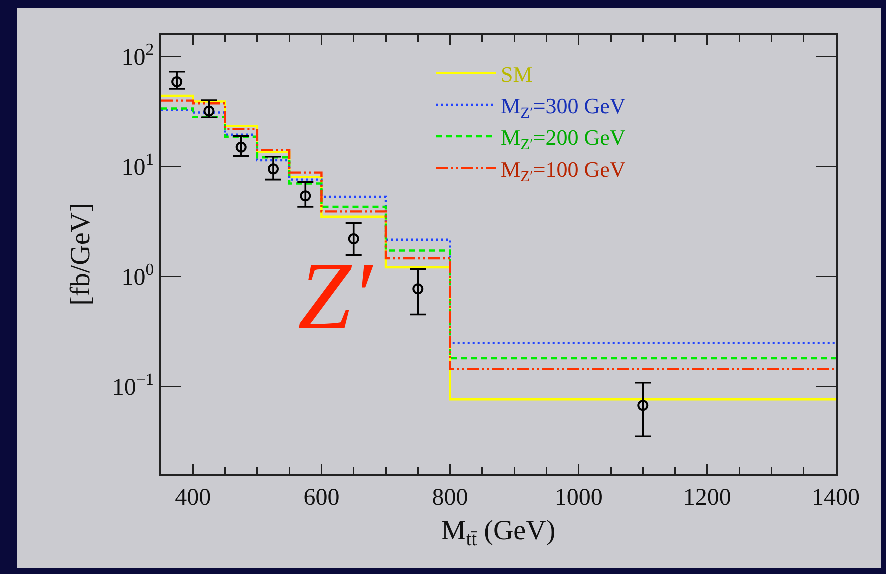  I want to click on legend-label: M$_{Z′}$=200 GeV, so click(563, 139).